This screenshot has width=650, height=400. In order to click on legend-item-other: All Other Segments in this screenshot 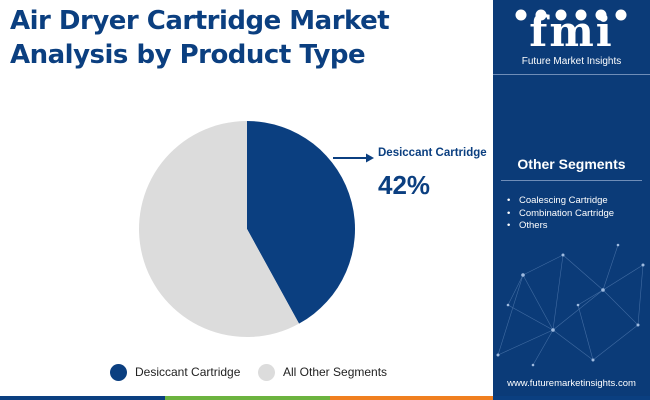, I will do `click(322, 372)`.